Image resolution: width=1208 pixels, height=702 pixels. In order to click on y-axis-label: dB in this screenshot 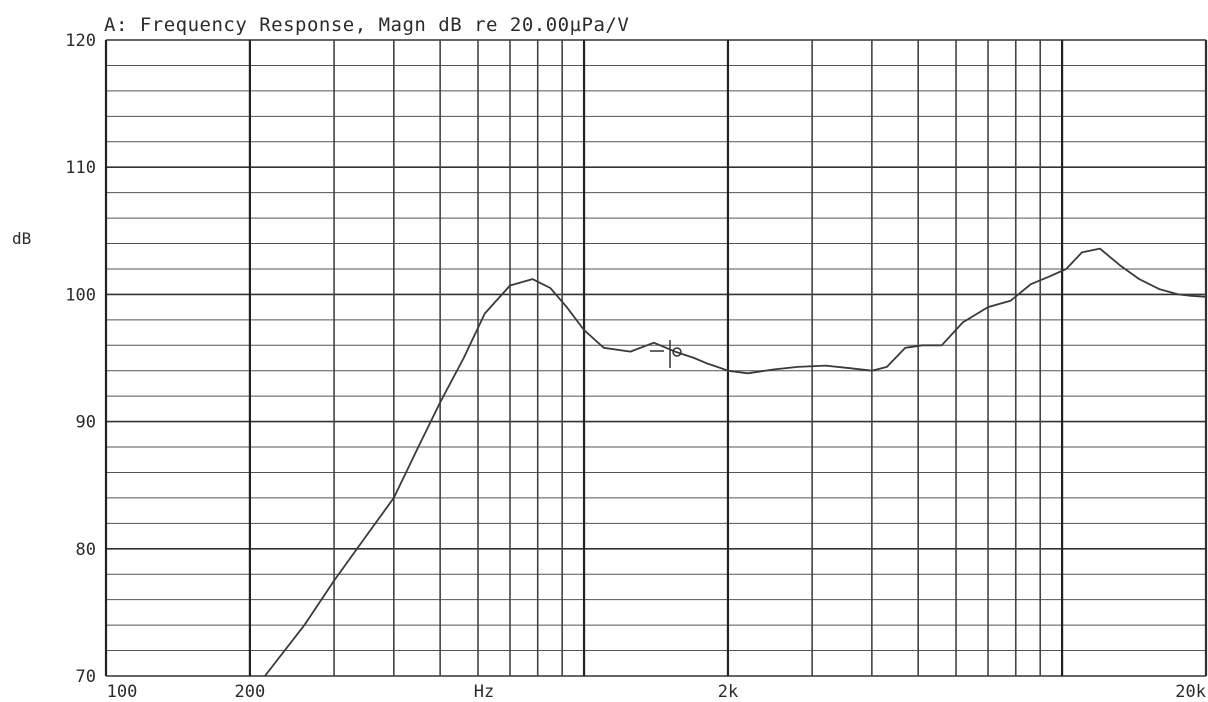, I will do `click(21, 238)`.